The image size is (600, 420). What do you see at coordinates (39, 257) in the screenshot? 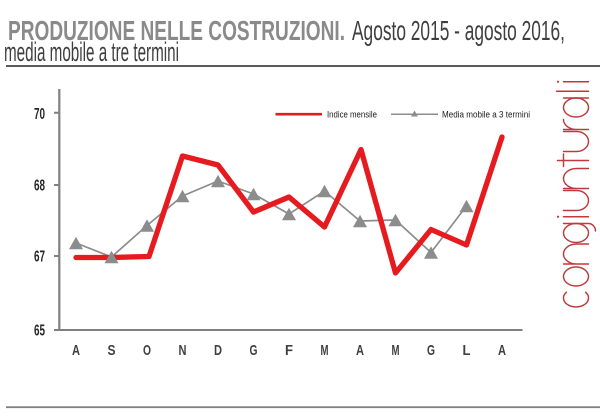
I see `svg-text: 67` at bounding box center [39, 257].